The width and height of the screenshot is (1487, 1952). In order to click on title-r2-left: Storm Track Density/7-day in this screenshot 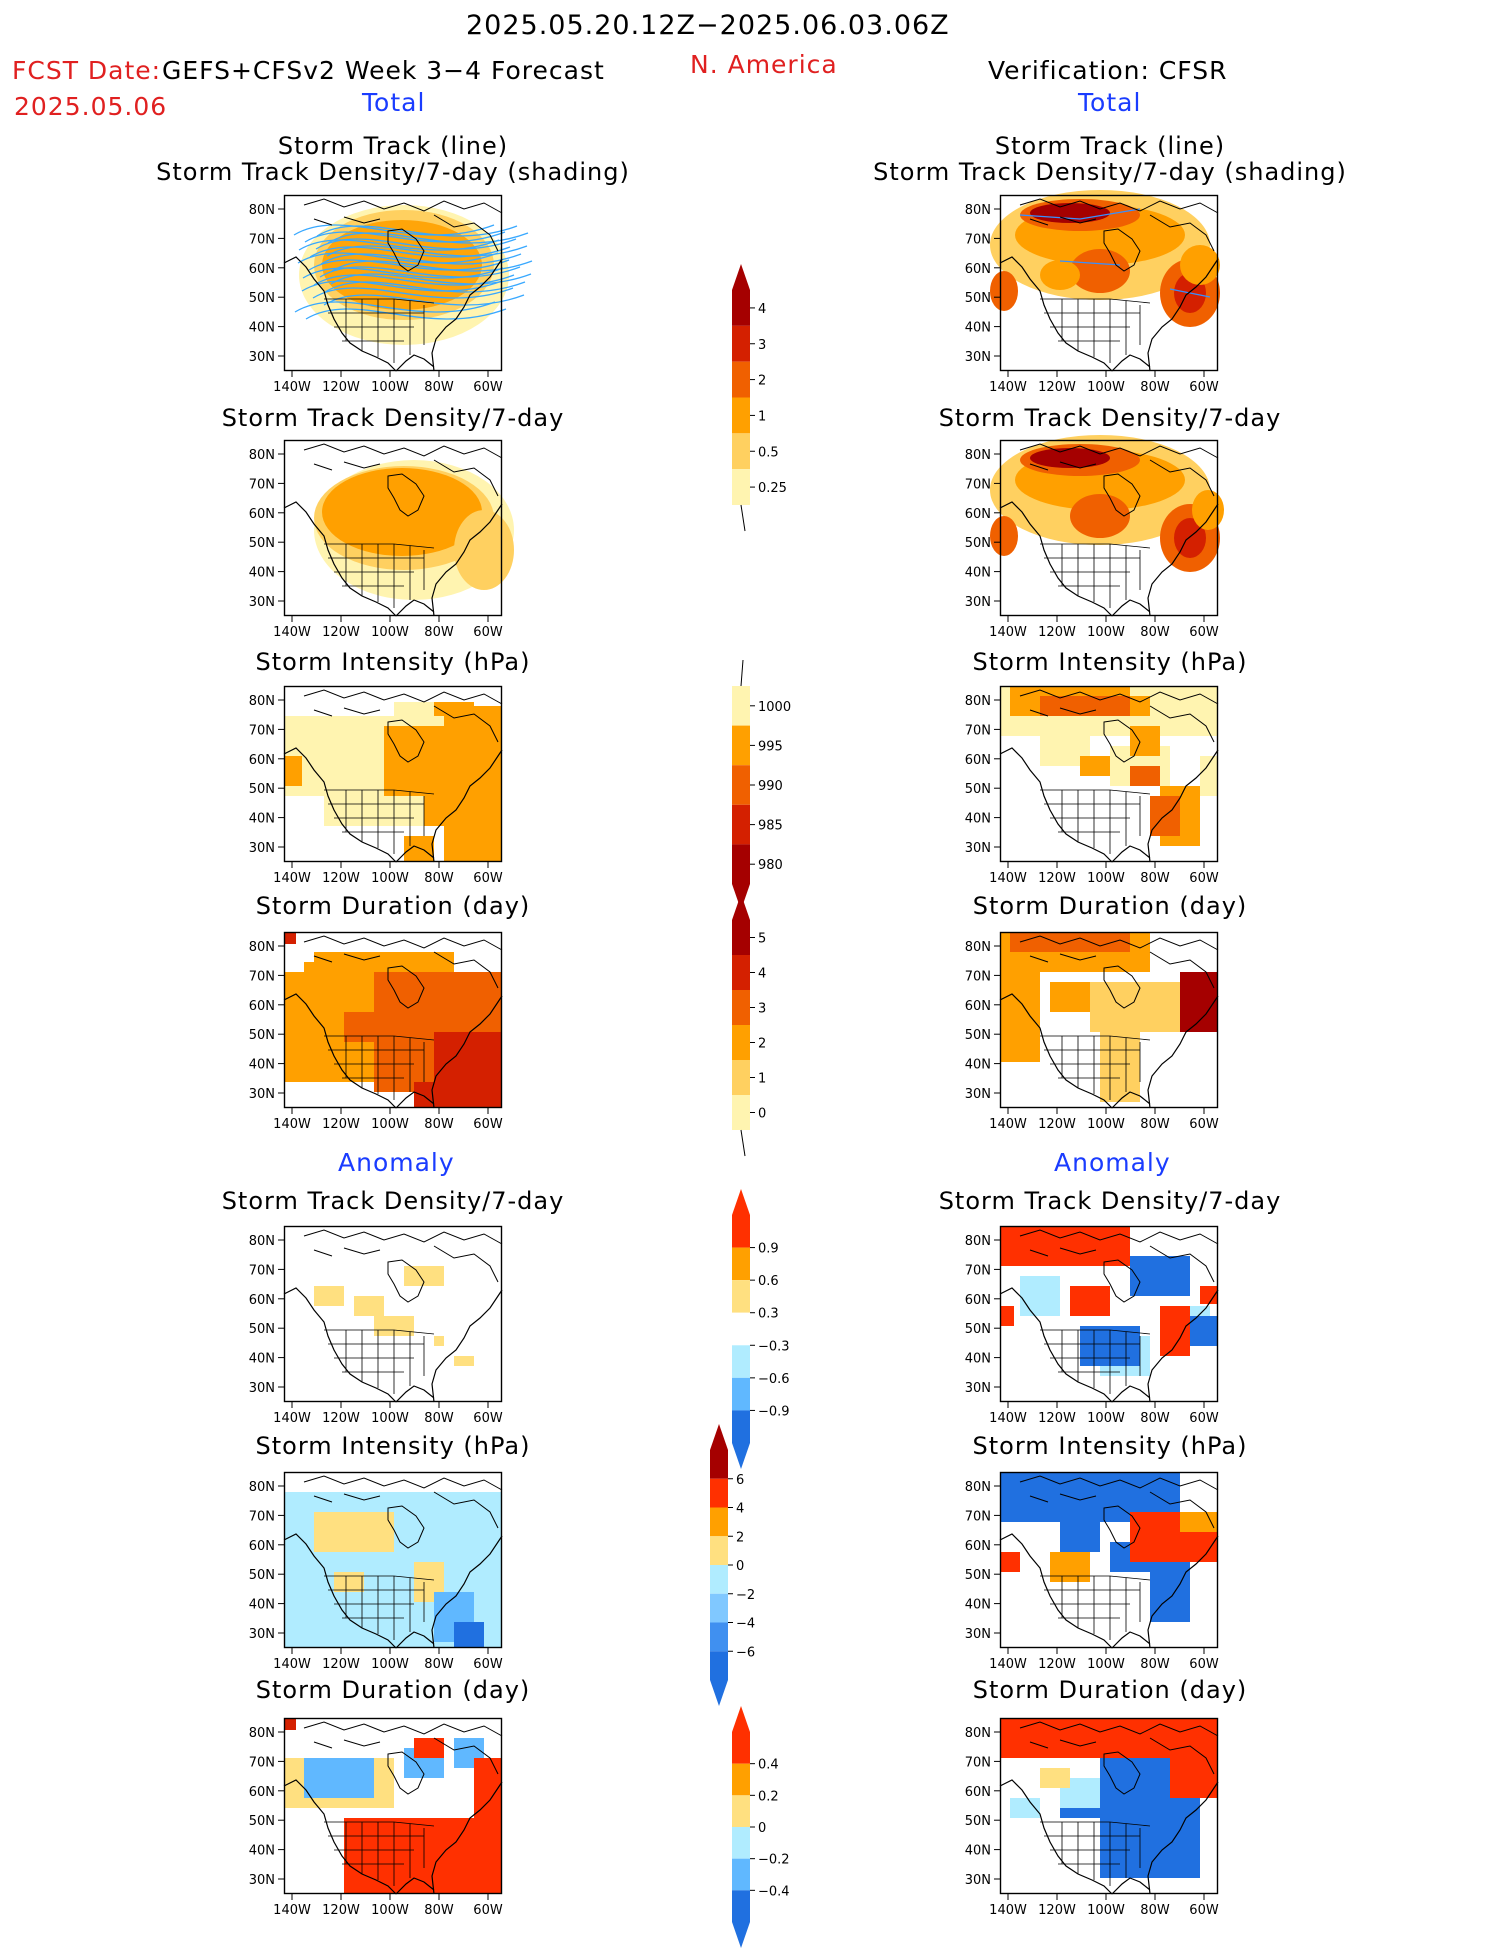, I will do `click(393, 418)`.